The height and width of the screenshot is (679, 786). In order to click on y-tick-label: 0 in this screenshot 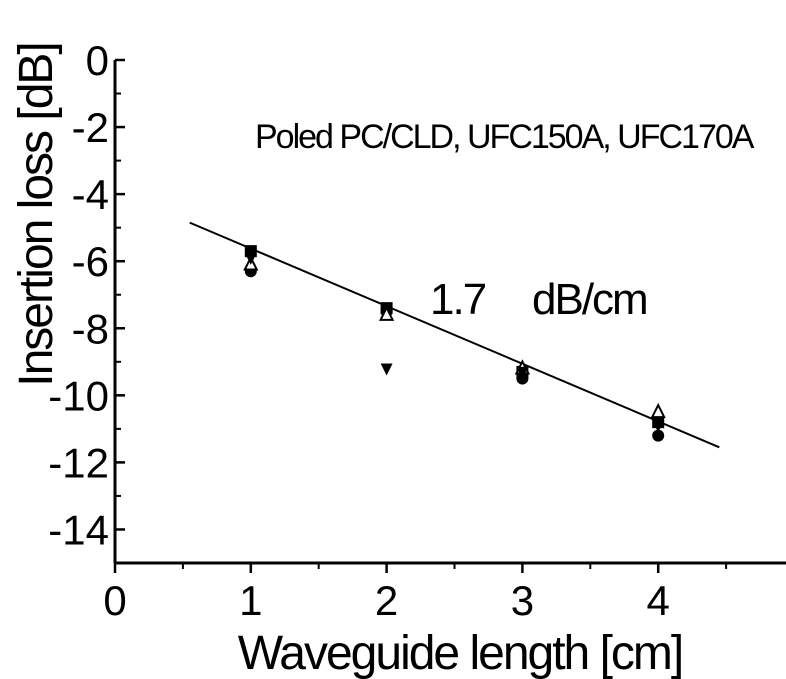, I will do `click(97, 60)`.